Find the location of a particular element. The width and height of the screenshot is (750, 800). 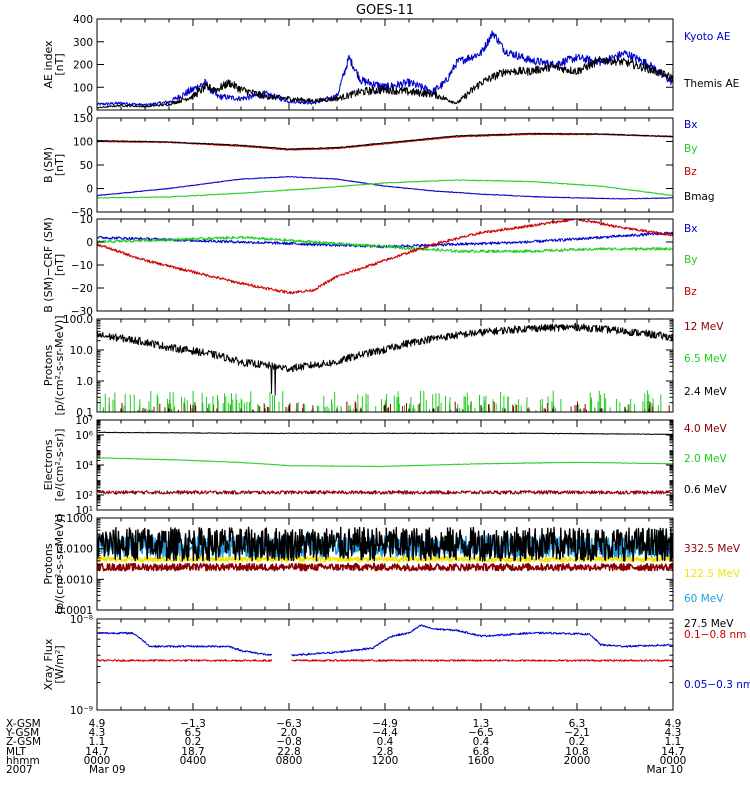

y-tick-label: −20 is located at coordinates (82, 289).